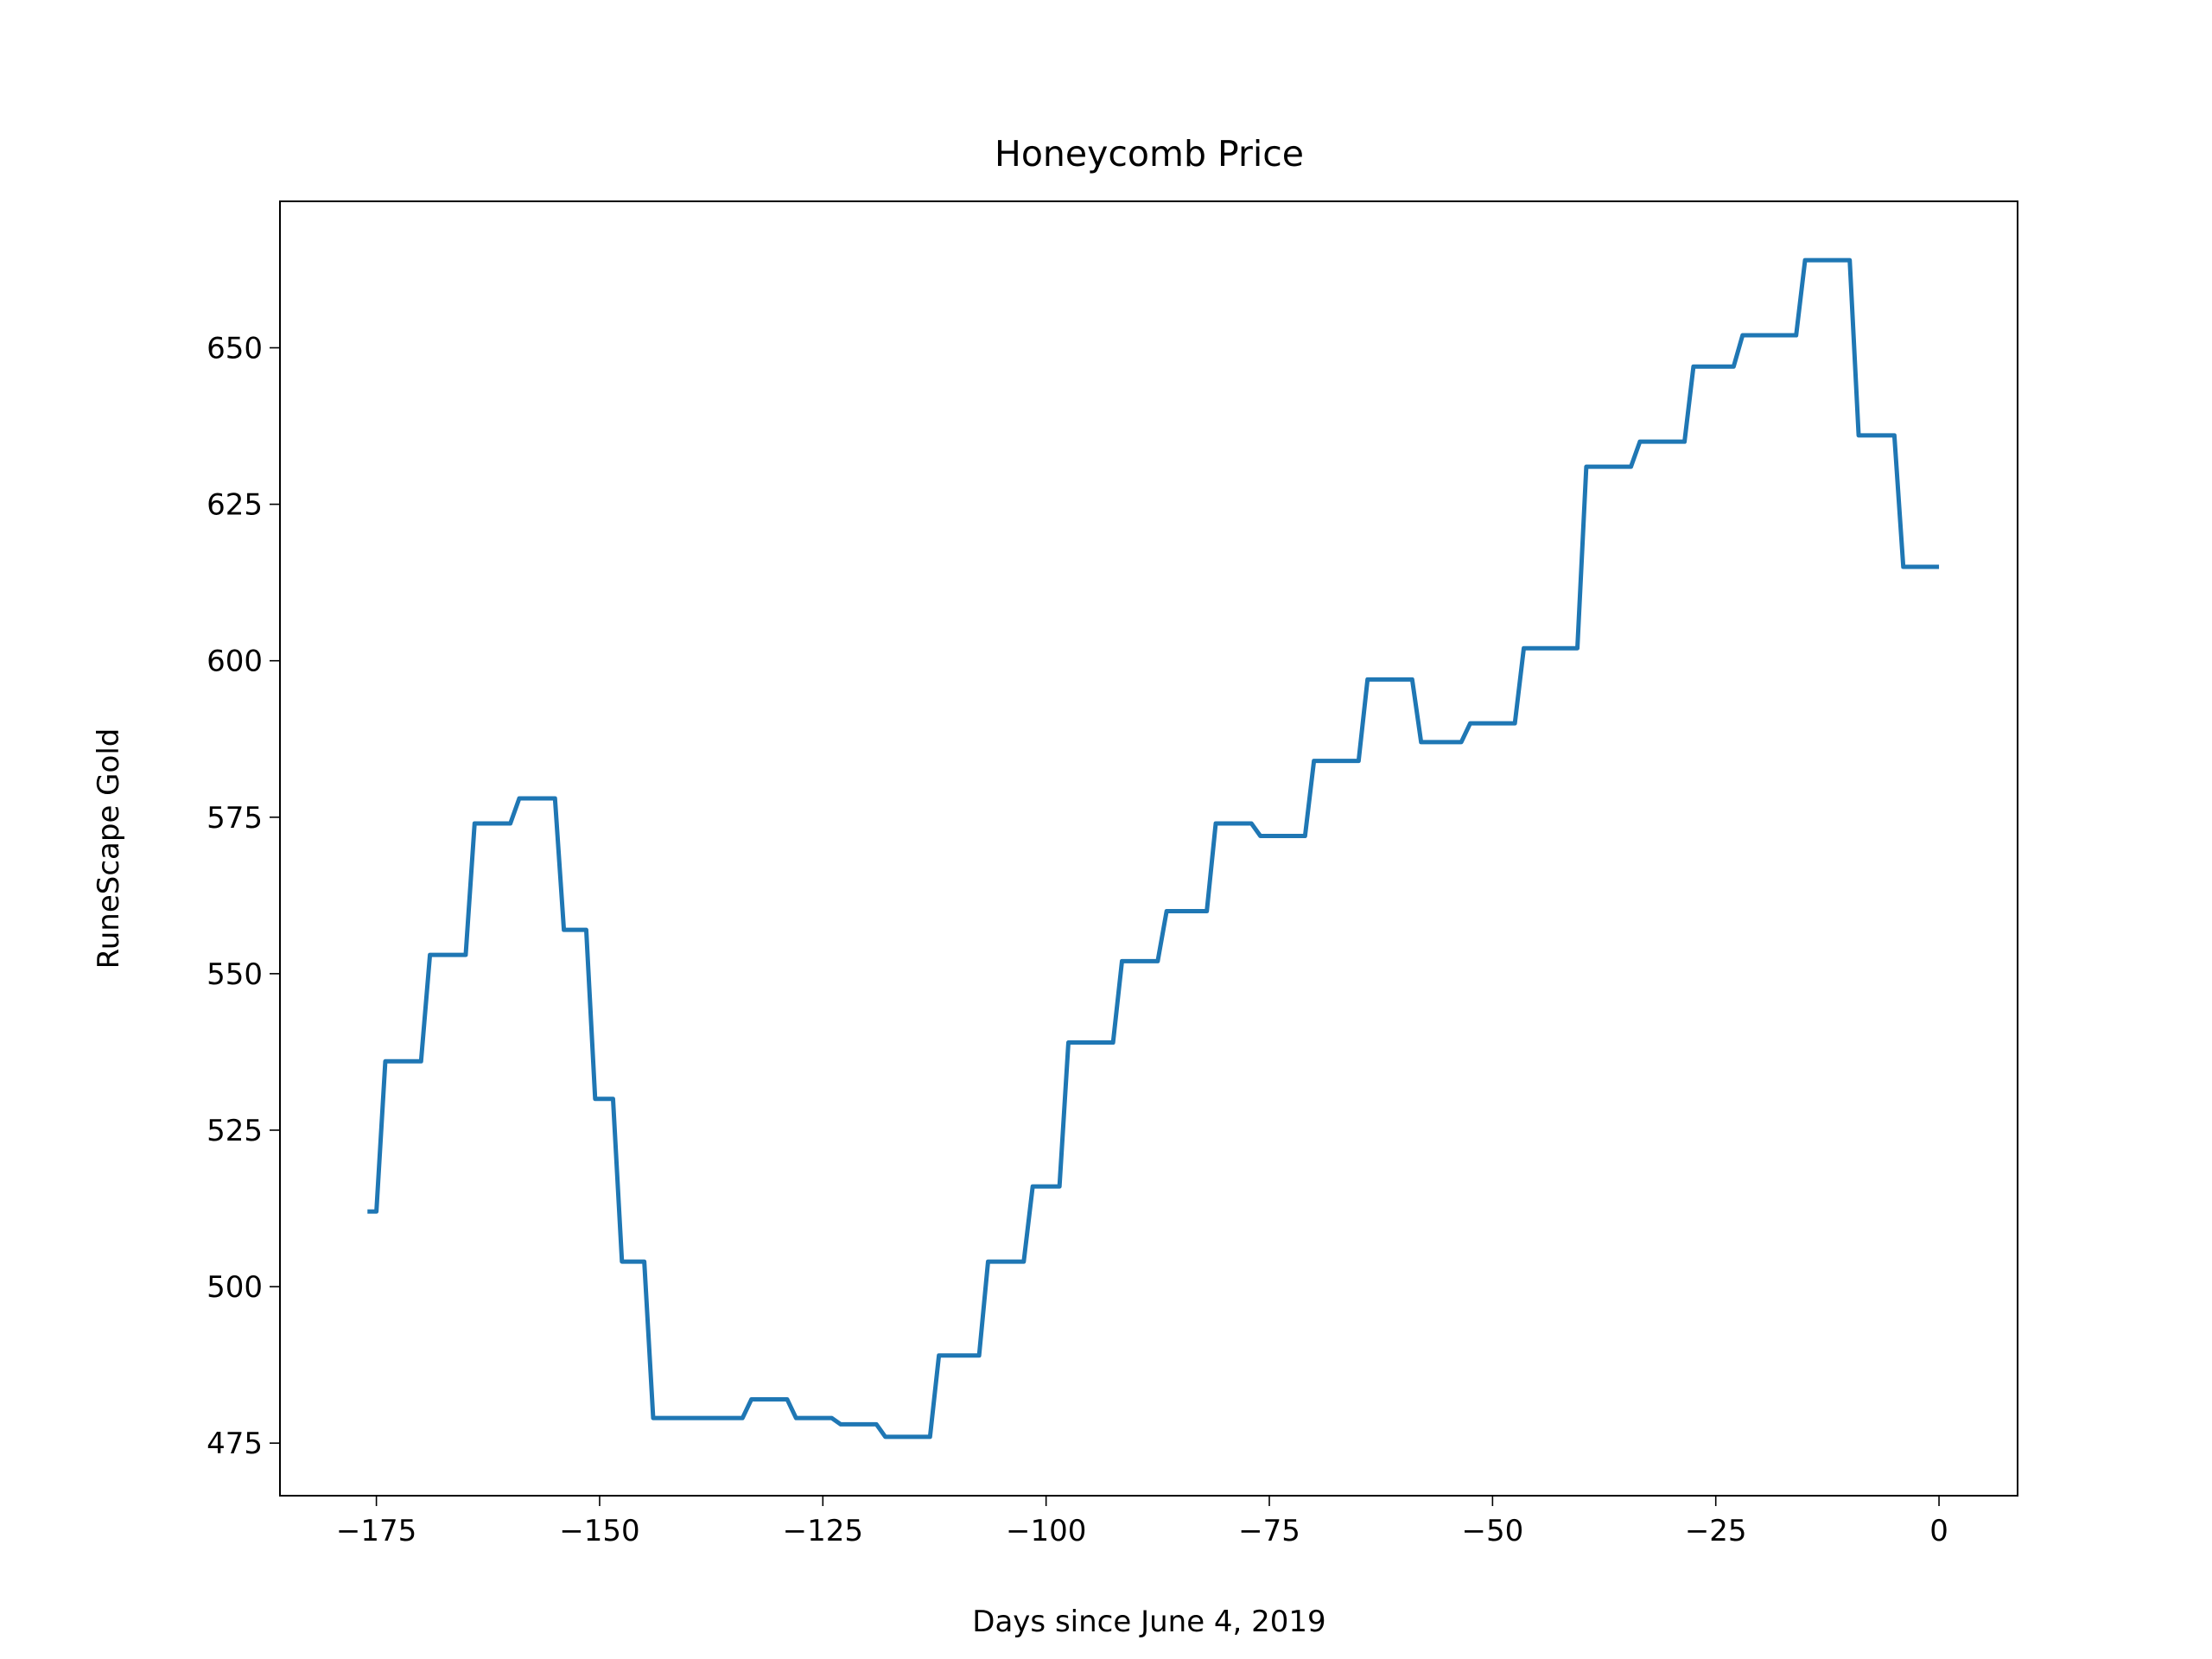  I want to click on y-tick-label: 600, so click(235, 662).